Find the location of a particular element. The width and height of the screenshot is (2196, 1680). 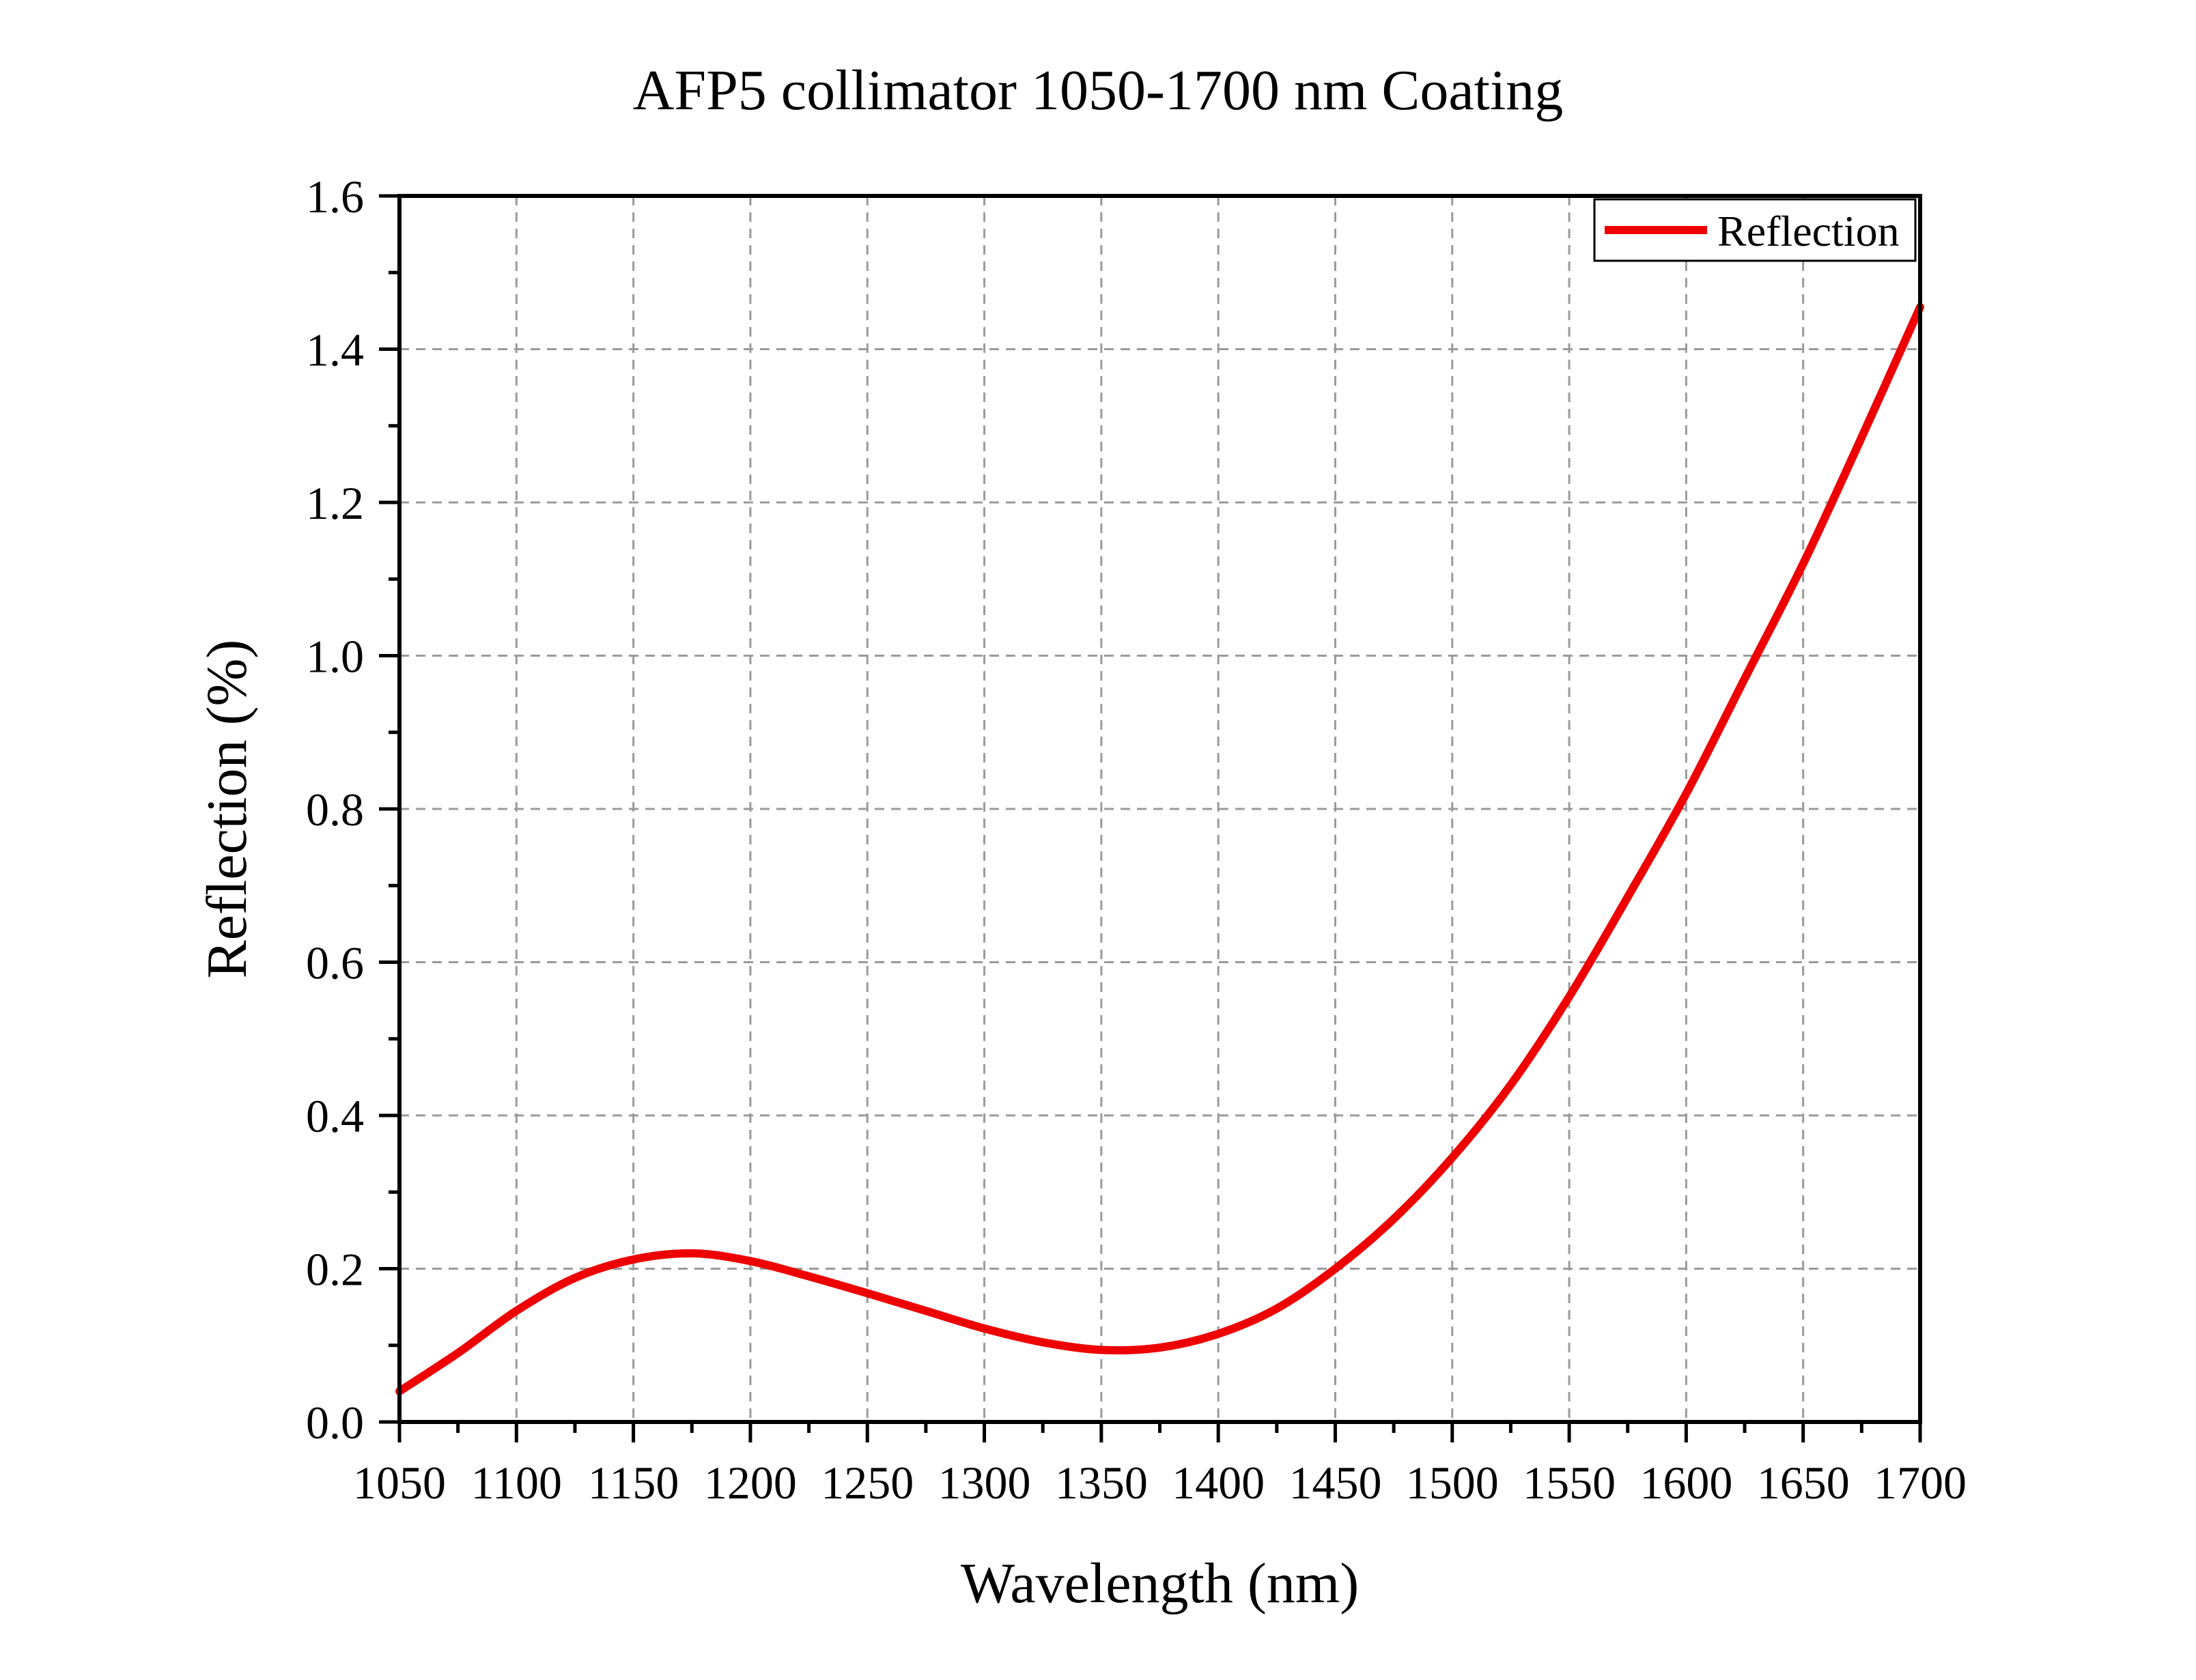

y-tick-label: 1.6 is located at coordinates (335, 197).